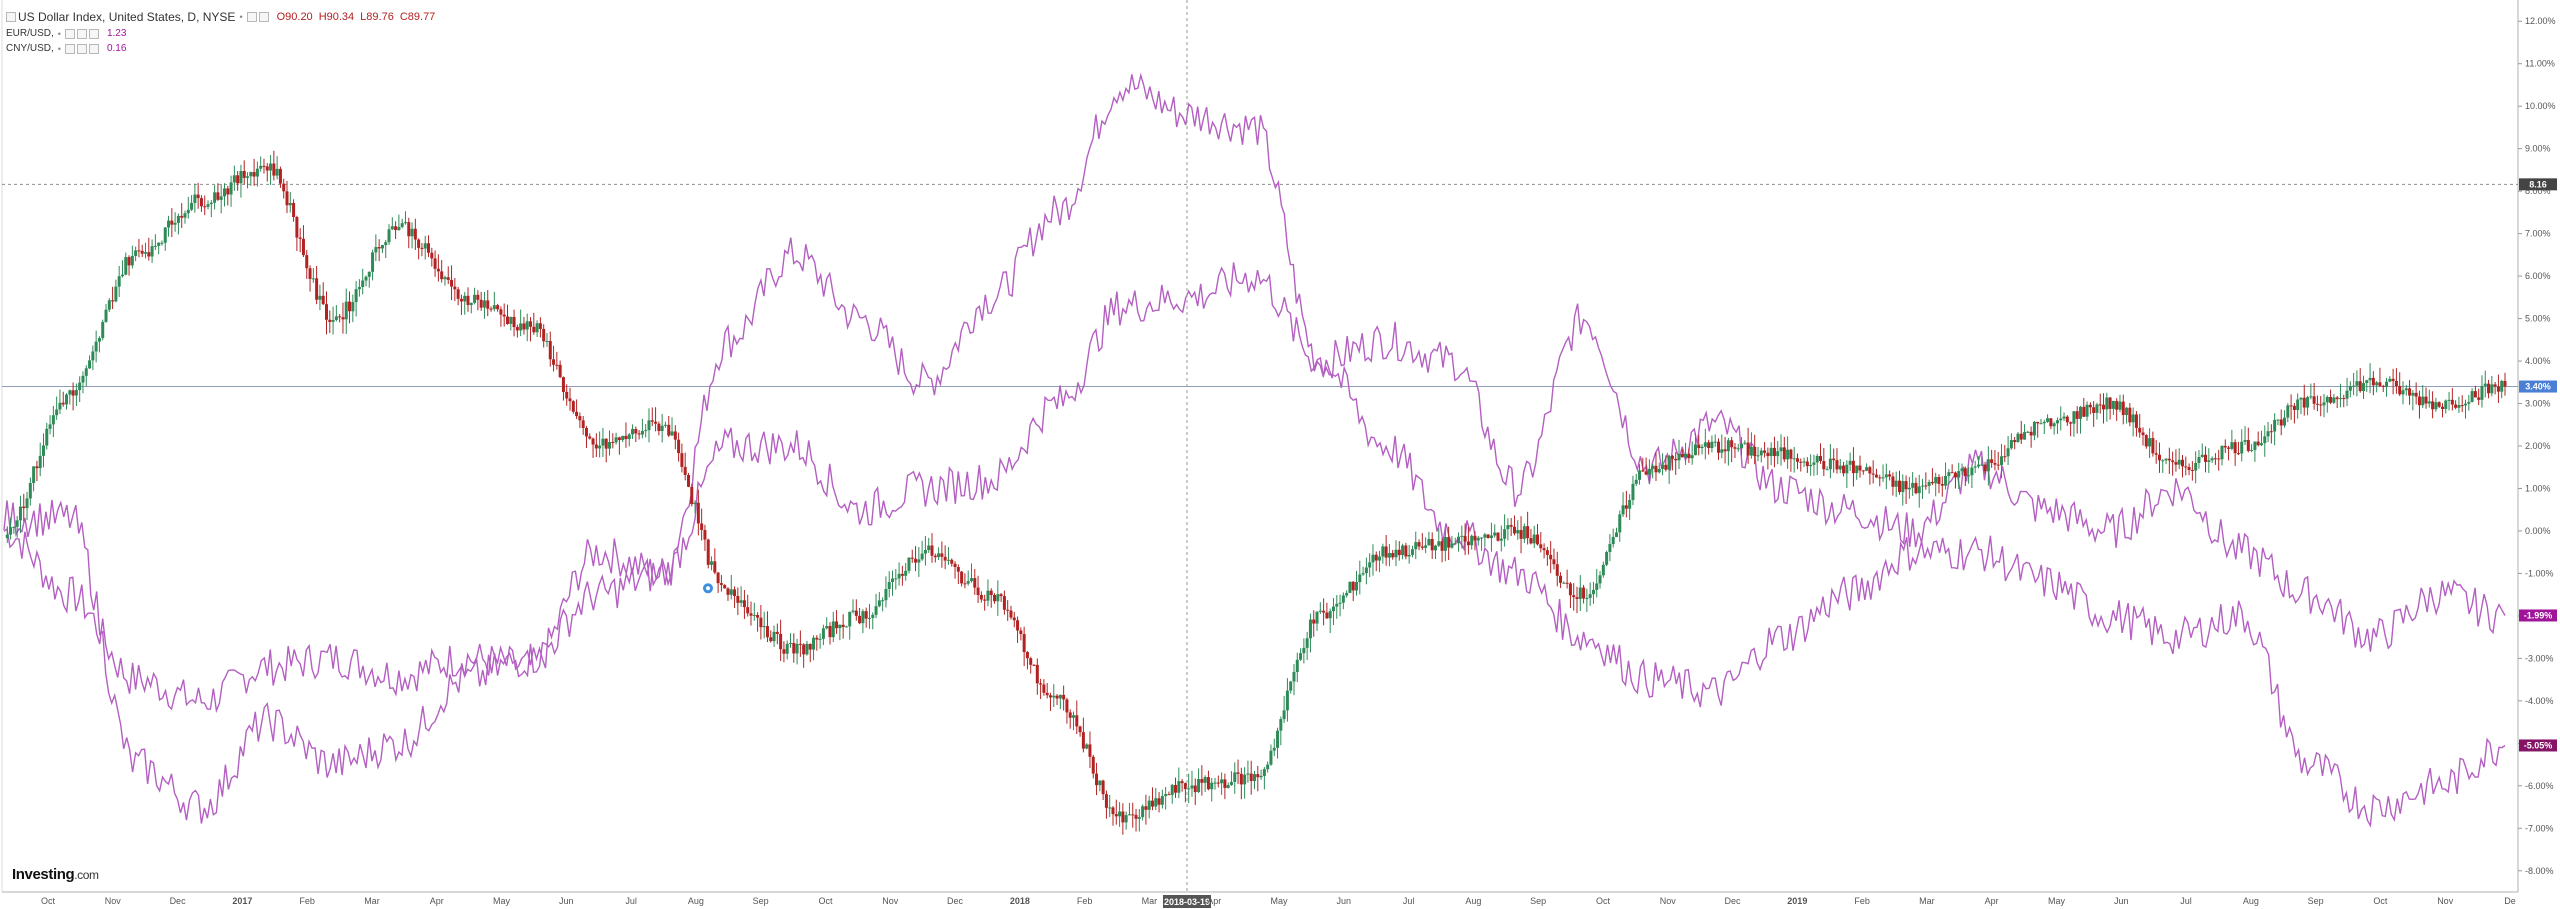  What do you see at coordinates (1085, 901) in the screenshot?
I see `x-tick-label: Feb` at bounding box center [1085, 901].